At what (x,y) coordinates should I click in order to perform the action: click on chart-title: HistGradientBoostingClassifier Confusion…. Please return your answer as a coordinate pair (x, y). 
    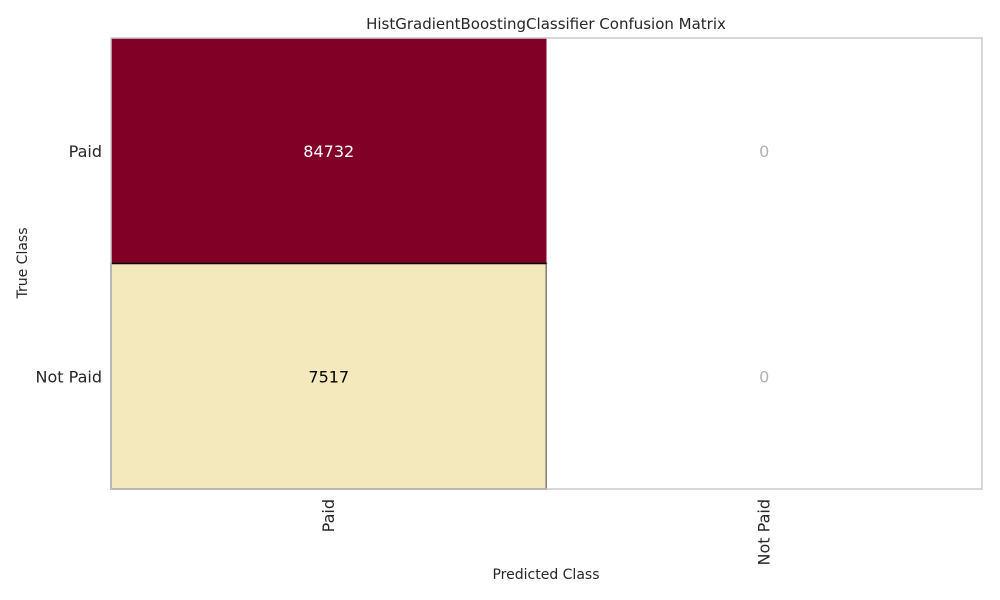
    Looking at the image, I should click on (546, 24).